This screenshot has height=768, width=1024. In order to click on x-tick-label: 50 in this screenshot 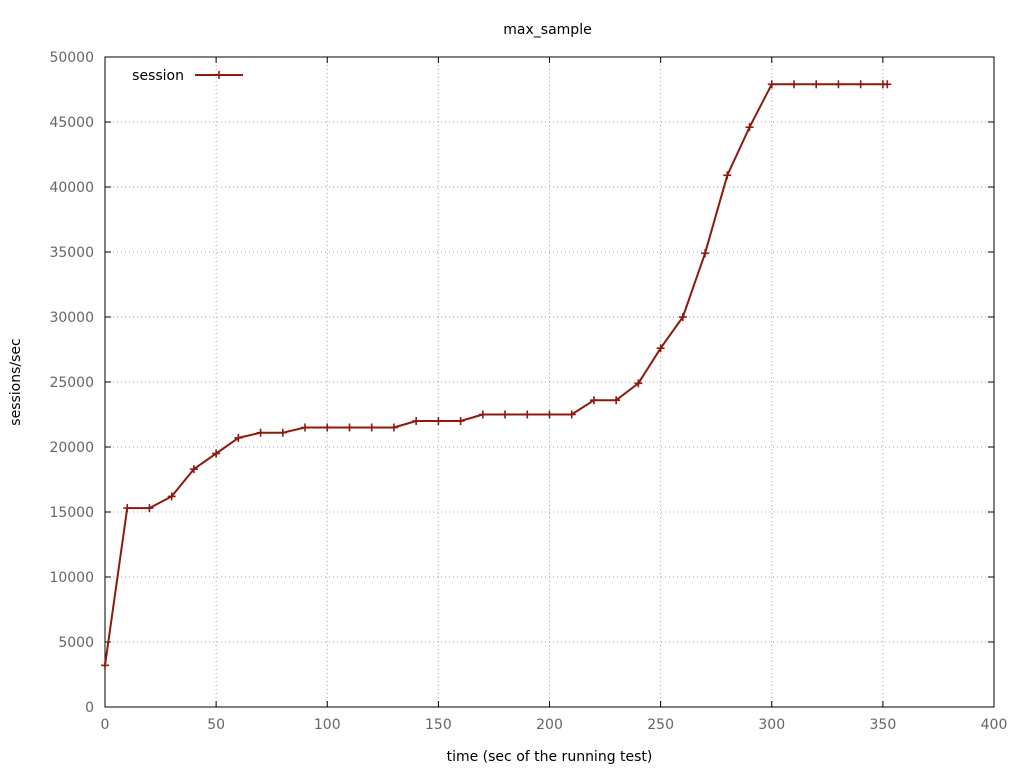, I will do `click(216, 725)`.